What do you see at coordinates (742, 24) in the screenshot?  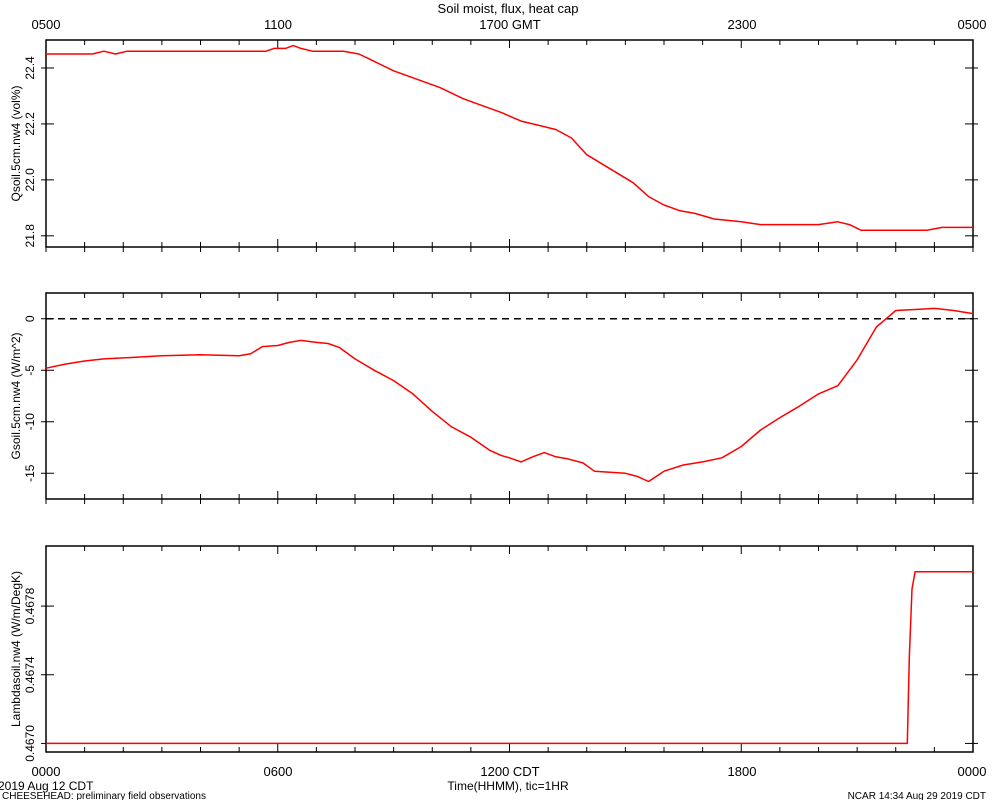 I see `gmt-tick-label-3: 2300` at bounding box center [742, 24].